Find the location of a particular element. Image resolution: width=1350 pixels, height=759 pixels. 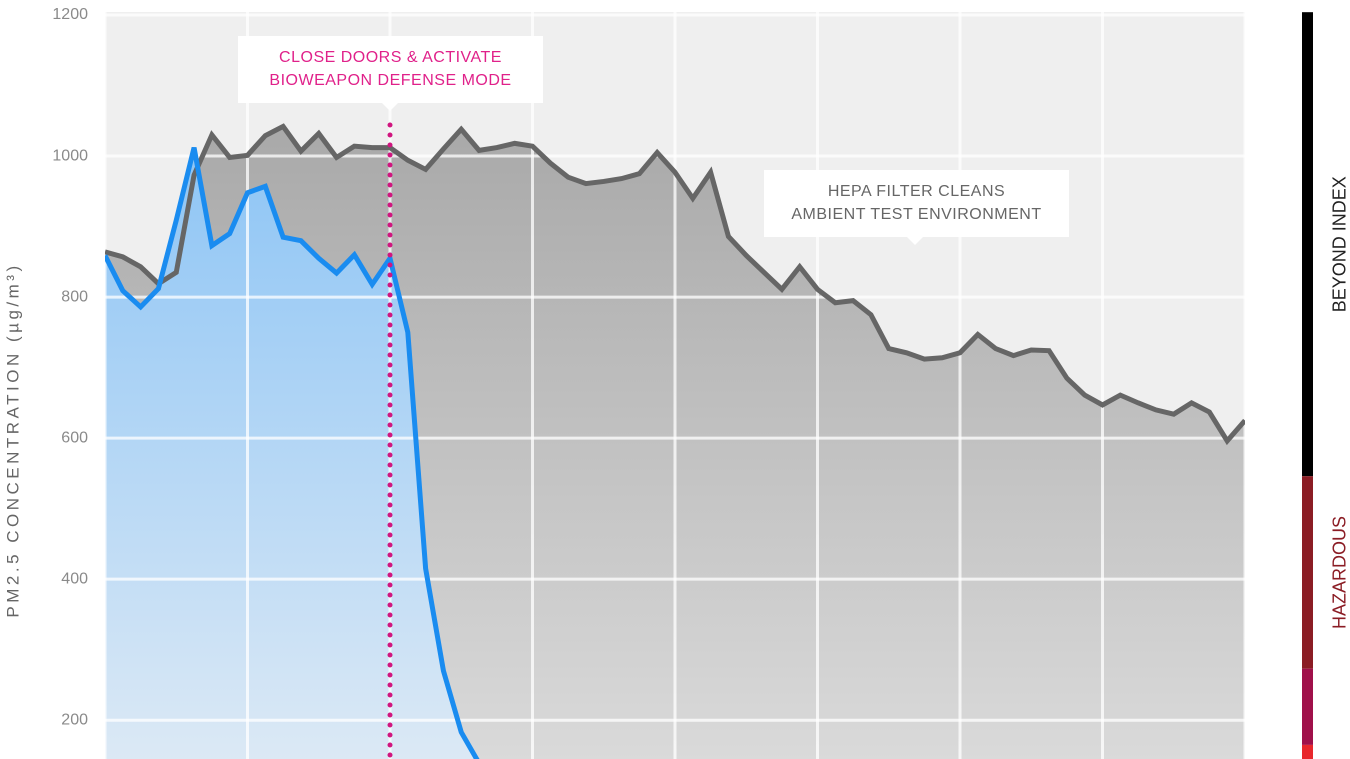

y-tick-label: 800 is located at coordinates (74, 296).